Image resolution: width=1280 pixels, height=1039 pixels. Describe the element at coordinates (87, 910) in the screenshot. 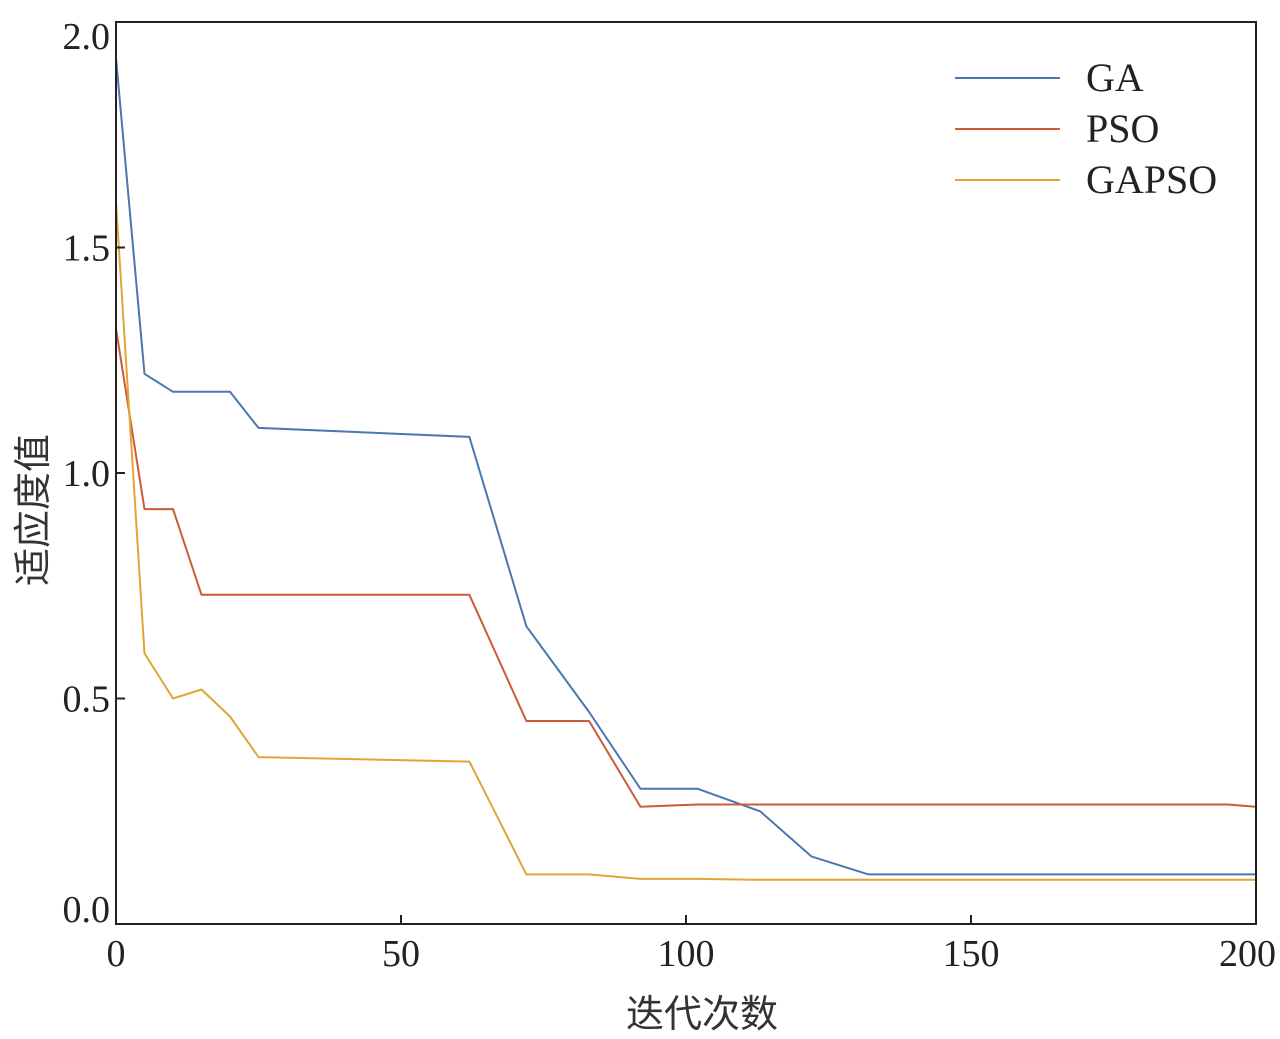

I see `y-tick-label: 0.0` at that location.